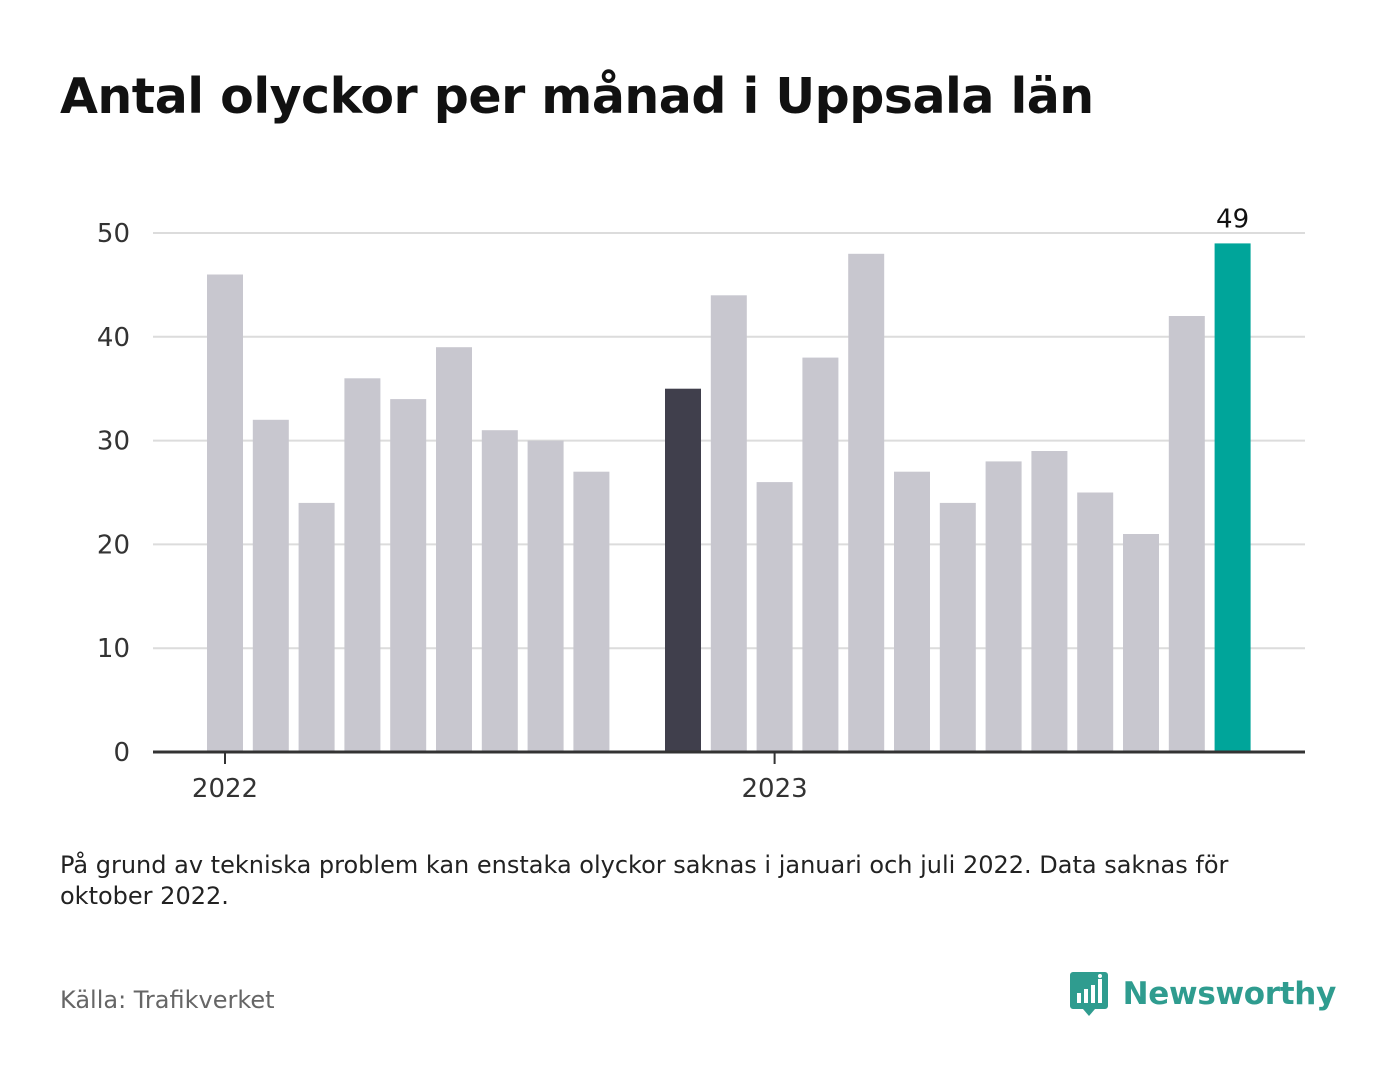 The width and height of the screenshot is (1400, 1080). Describe the element at coordinates (113, 649) in the screenshot. I see `y-tick-label-10: 10` at that location.